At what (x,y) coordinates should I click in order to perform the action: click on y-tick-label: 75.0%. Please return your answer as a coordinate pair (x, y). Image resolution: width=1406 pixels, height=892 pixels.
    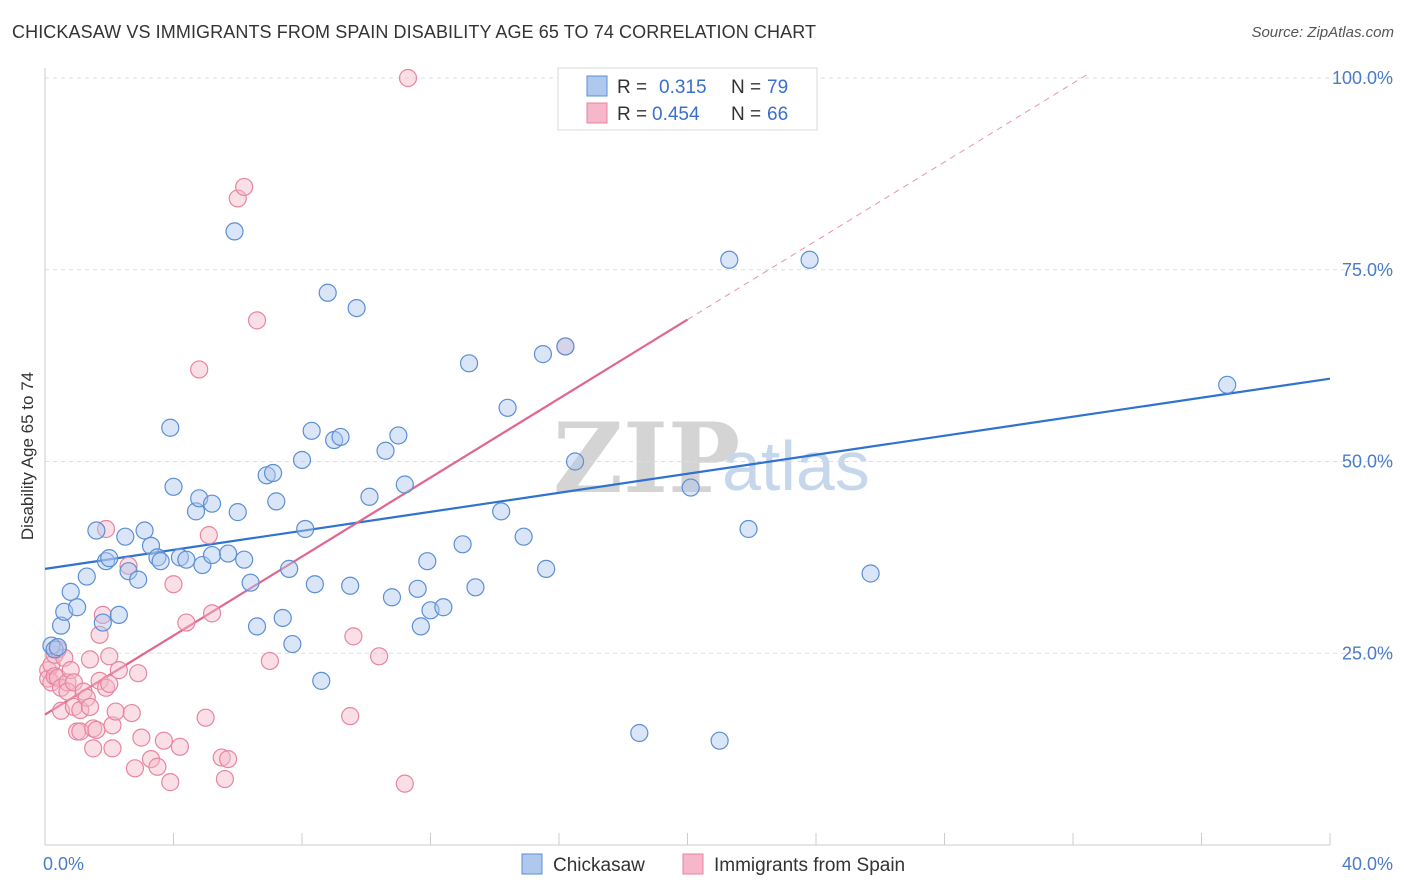
    Looking at the image, I should click on (1367, 270).